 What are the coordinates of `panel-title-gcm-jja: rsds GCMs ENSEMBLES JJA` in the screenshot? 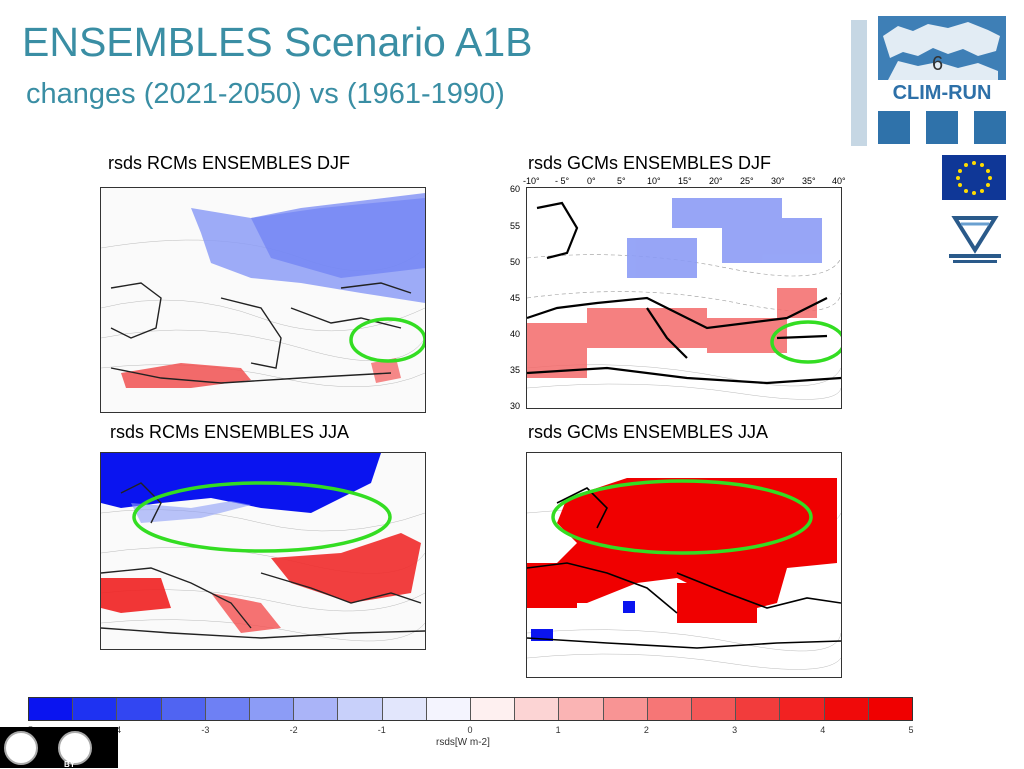 It's located at (648, 432).